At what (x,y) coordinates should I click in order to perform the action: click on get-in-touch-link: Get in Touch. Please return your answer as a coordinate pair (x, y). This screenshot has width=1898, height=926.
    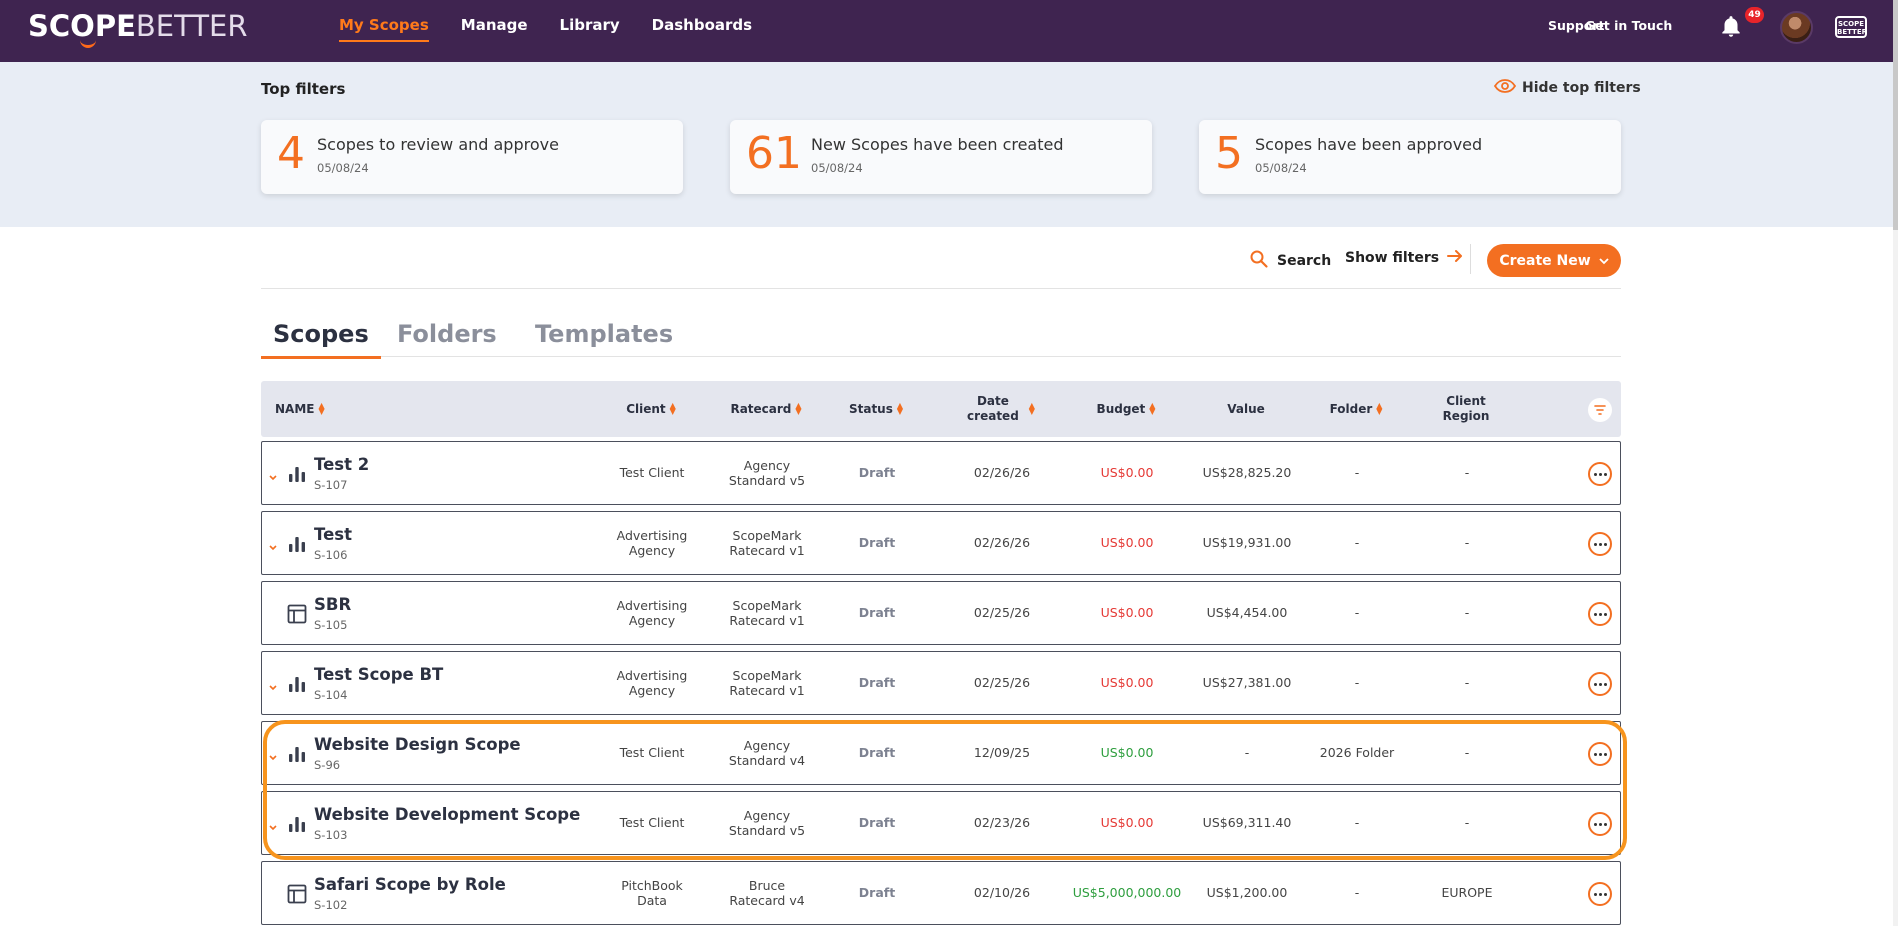
    Looking at the image, I should click on (1629, 25).